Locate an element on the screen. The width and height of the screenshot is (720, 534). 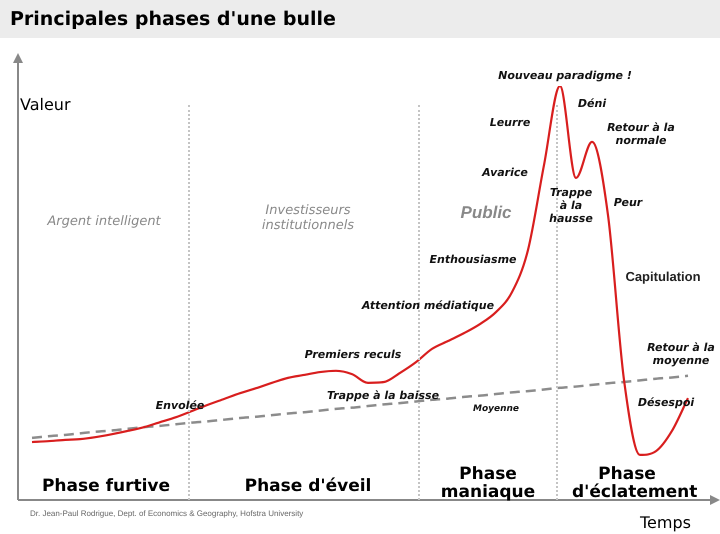
annotation: Trappe à la baisse is located at coordinates (383, 395).